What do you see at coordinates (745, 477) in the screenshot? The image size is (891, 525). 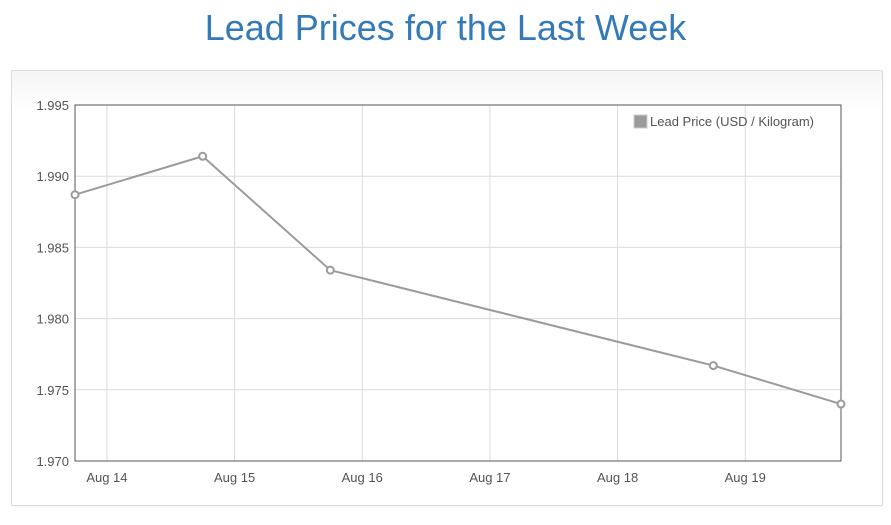 I see `x-tick-label: Aug 19` at bounding box center [745, 477].